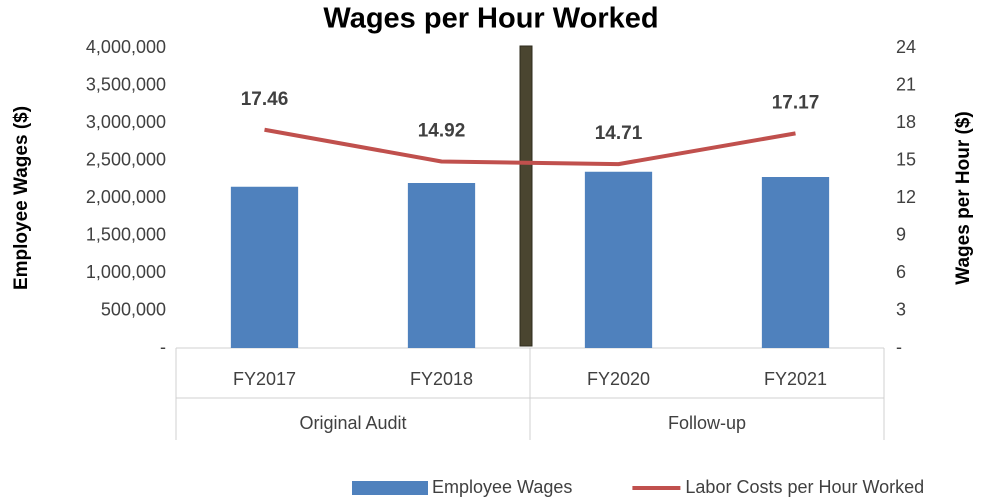  What do you see at coordinates (126, 272) in the screenshot?
I see `y-tick-label: 1,000,000` at bounding box center [126, 272].